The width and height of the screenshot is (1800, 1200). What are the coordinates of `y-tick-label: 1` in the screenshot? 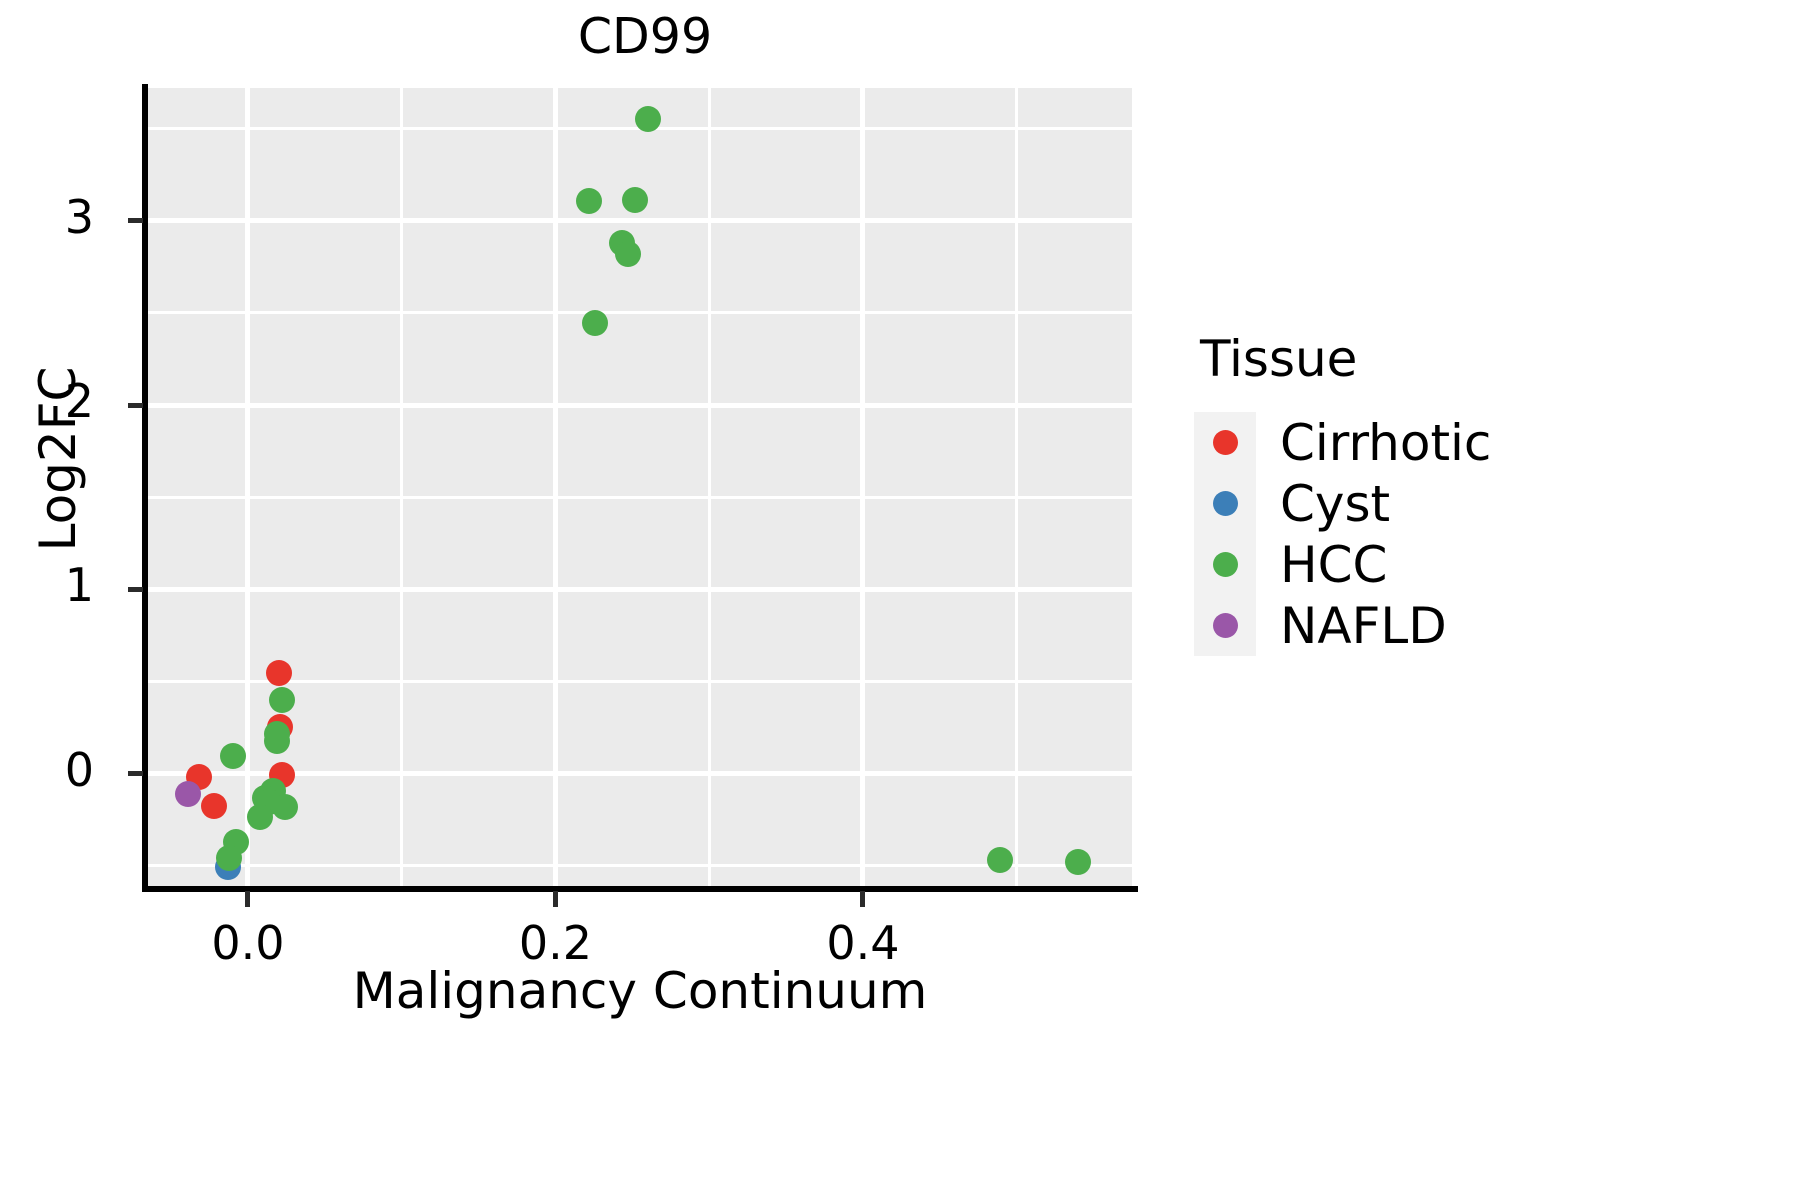 It's located at (79, 585).